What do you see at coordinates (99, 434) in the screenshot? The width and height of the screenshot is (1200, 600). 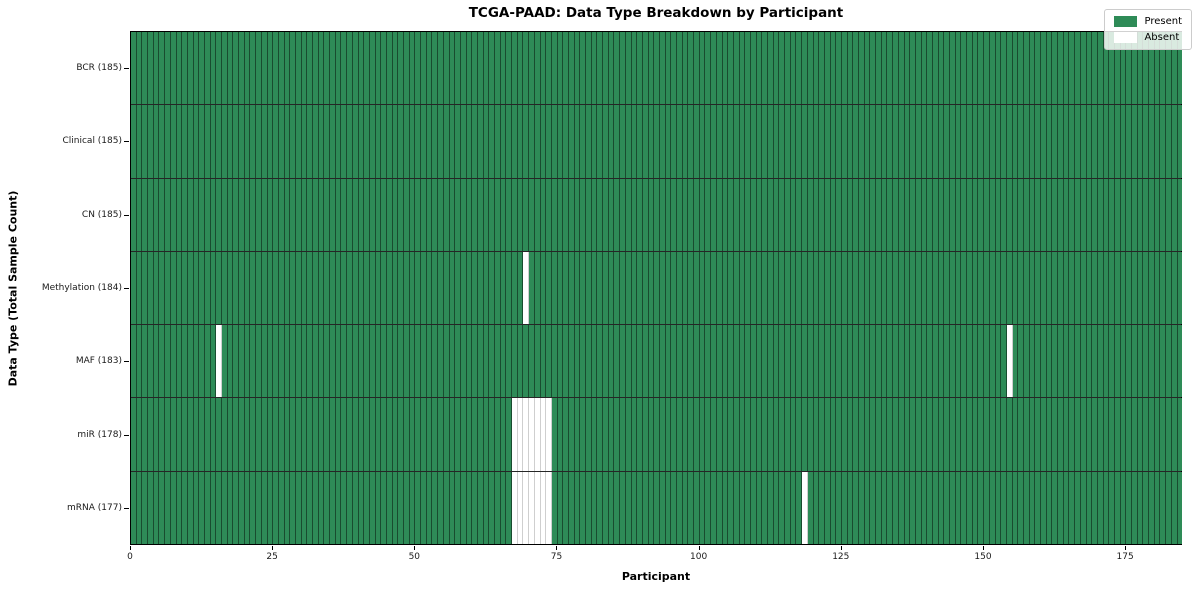 I see `y-tick-label: miR (178)` at bounding box center [99, 434].